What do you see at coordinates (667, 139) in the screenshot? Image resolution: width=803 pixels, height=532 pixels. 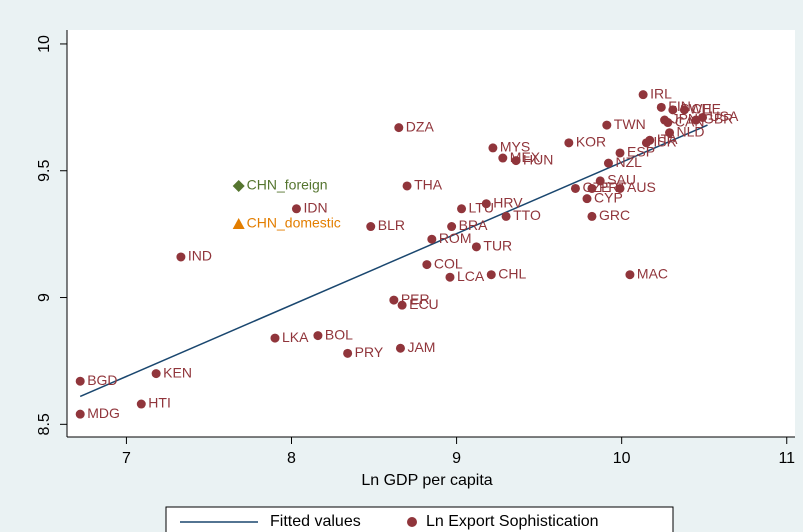 I see `point-label: ITA` at bounding box center [667, 139].